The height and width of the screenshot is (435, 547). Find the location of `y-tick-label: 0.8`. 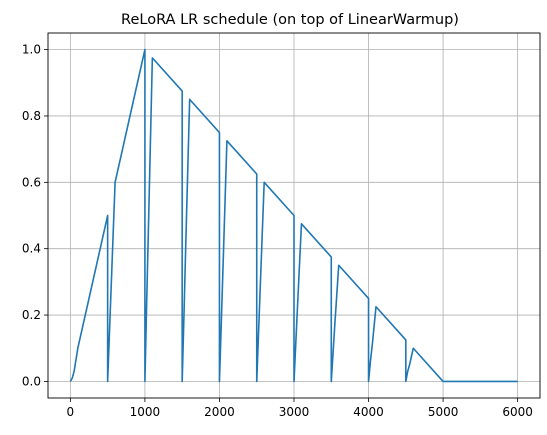

y-tick-label: 0.8 is located at coordinates (31, 116).